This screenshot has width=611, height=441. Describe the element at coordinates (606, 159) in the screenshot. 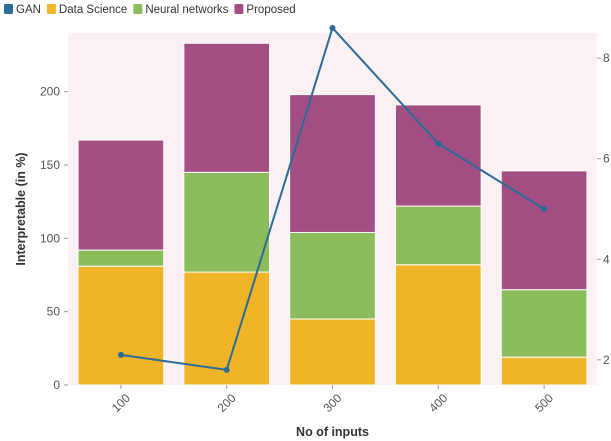

I see `y2-tick-label: 6` at that location.